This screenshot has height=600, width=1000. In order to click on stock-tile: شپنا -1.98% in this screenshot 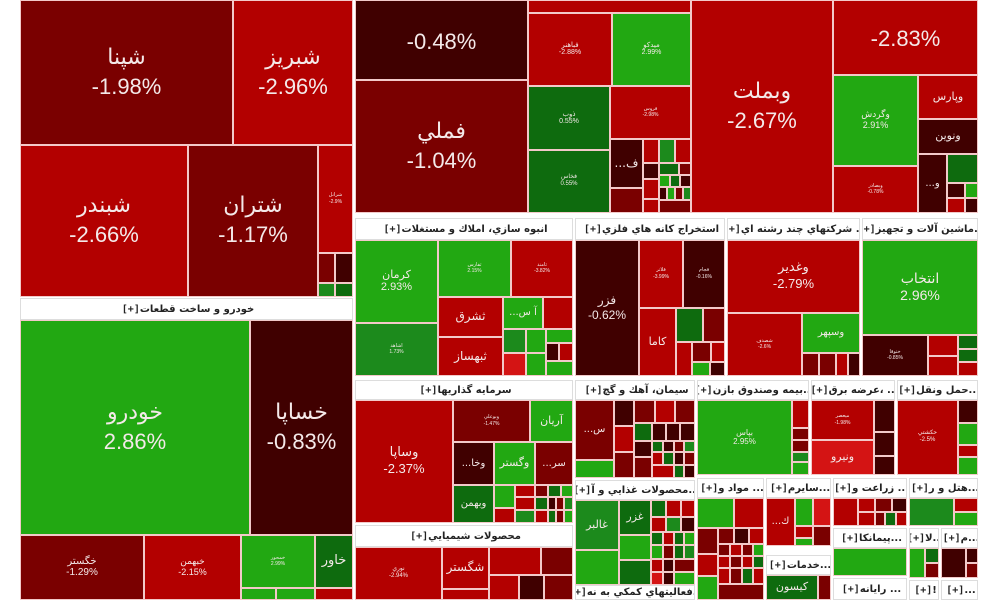, I will do `click(126, 72)`.